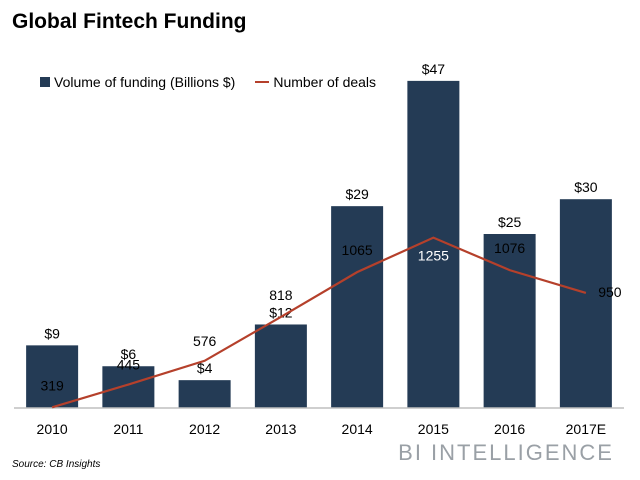 The height and width of the screenshot is (480, 640). I want to click on x-tick-label-2011: 2011, so click(128, 429).